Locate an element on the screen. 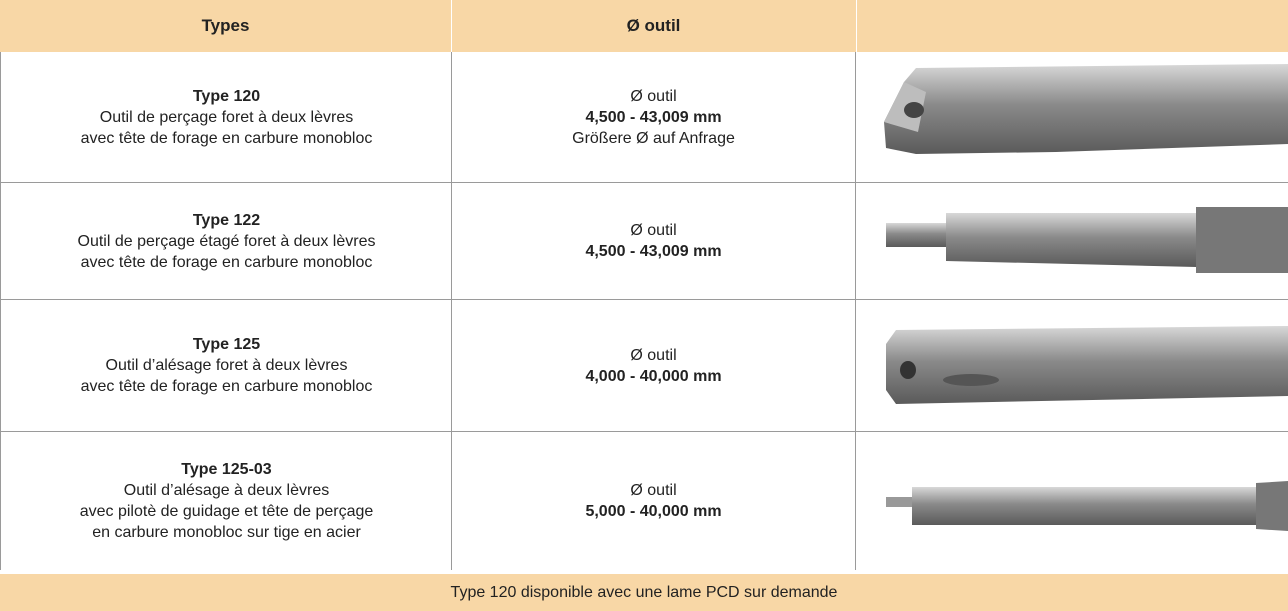  type-title: Type 120 is located at coordinates (226, 96).